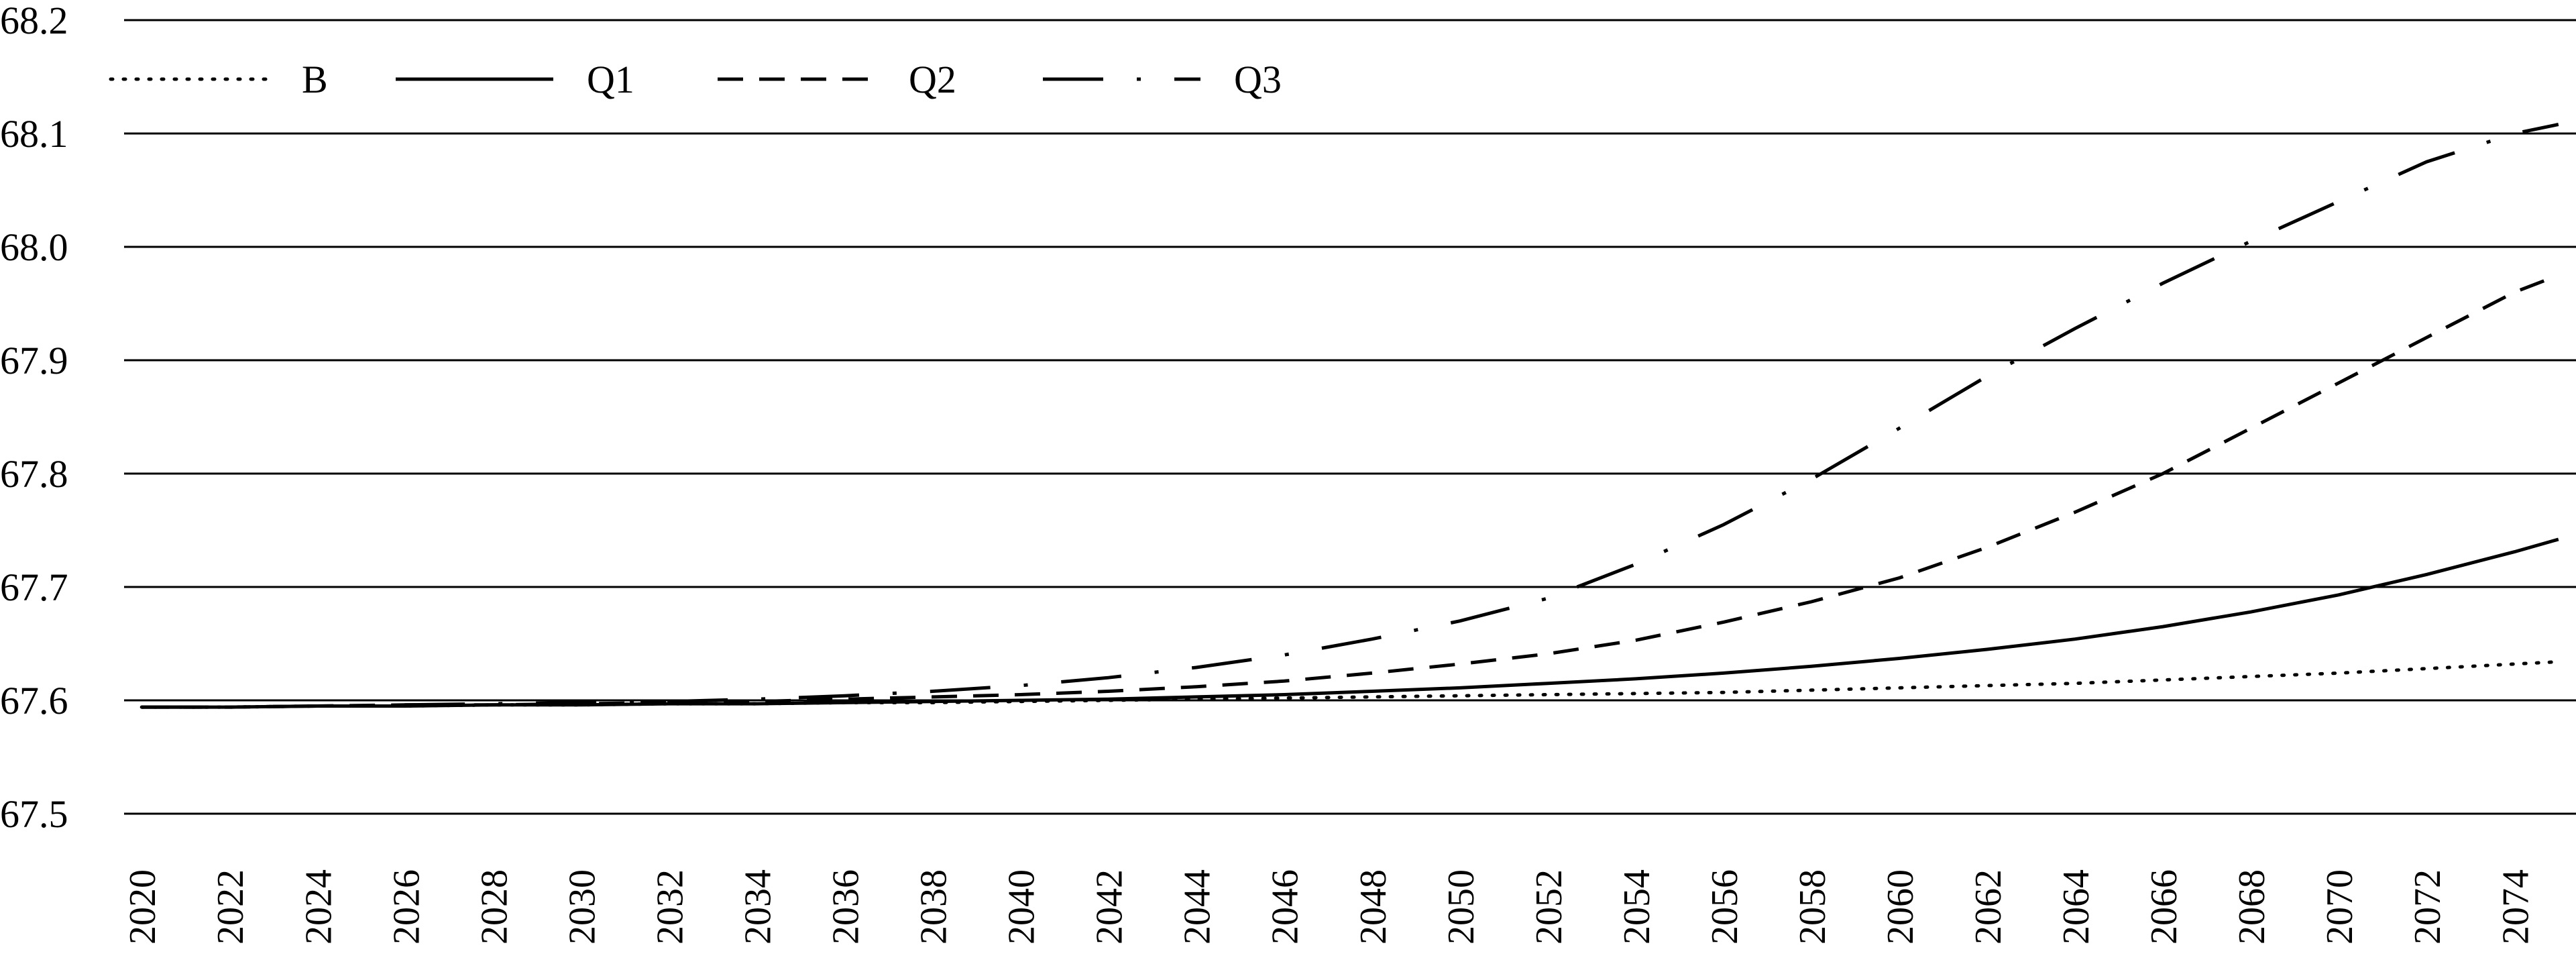  What do you see at coordinates (2252, 907) in the screenshot?
I see `x-tick-label: 2068` at bounding box center [2252, 907].